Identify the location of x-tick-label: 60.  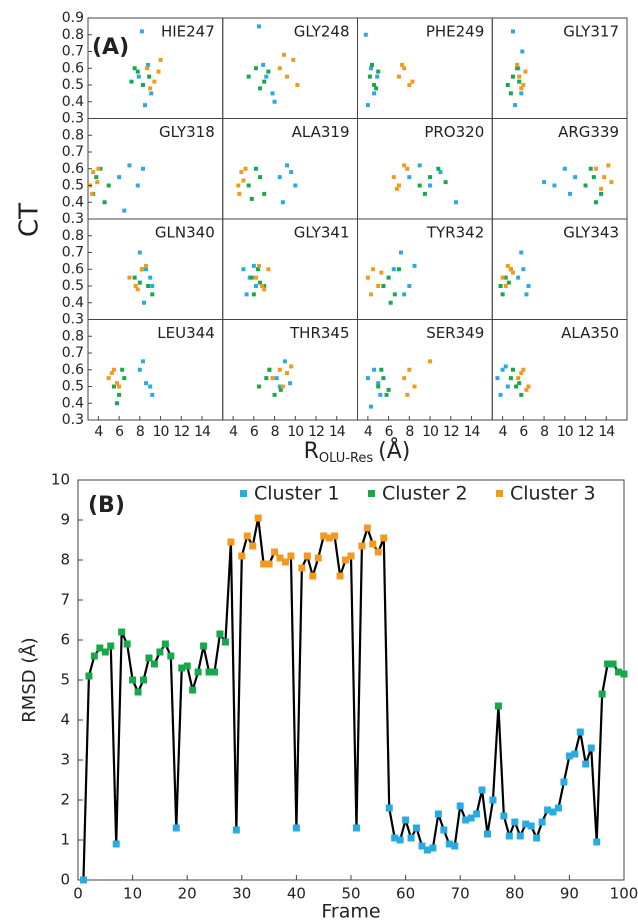
(405, 894).